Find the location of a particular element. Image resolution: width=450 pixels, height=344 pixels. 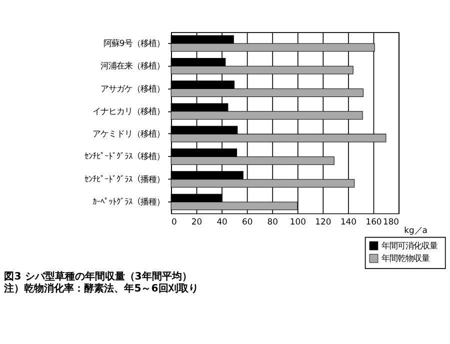

legend-label: 年間乾物収量 is located at coordinates (406, 257).